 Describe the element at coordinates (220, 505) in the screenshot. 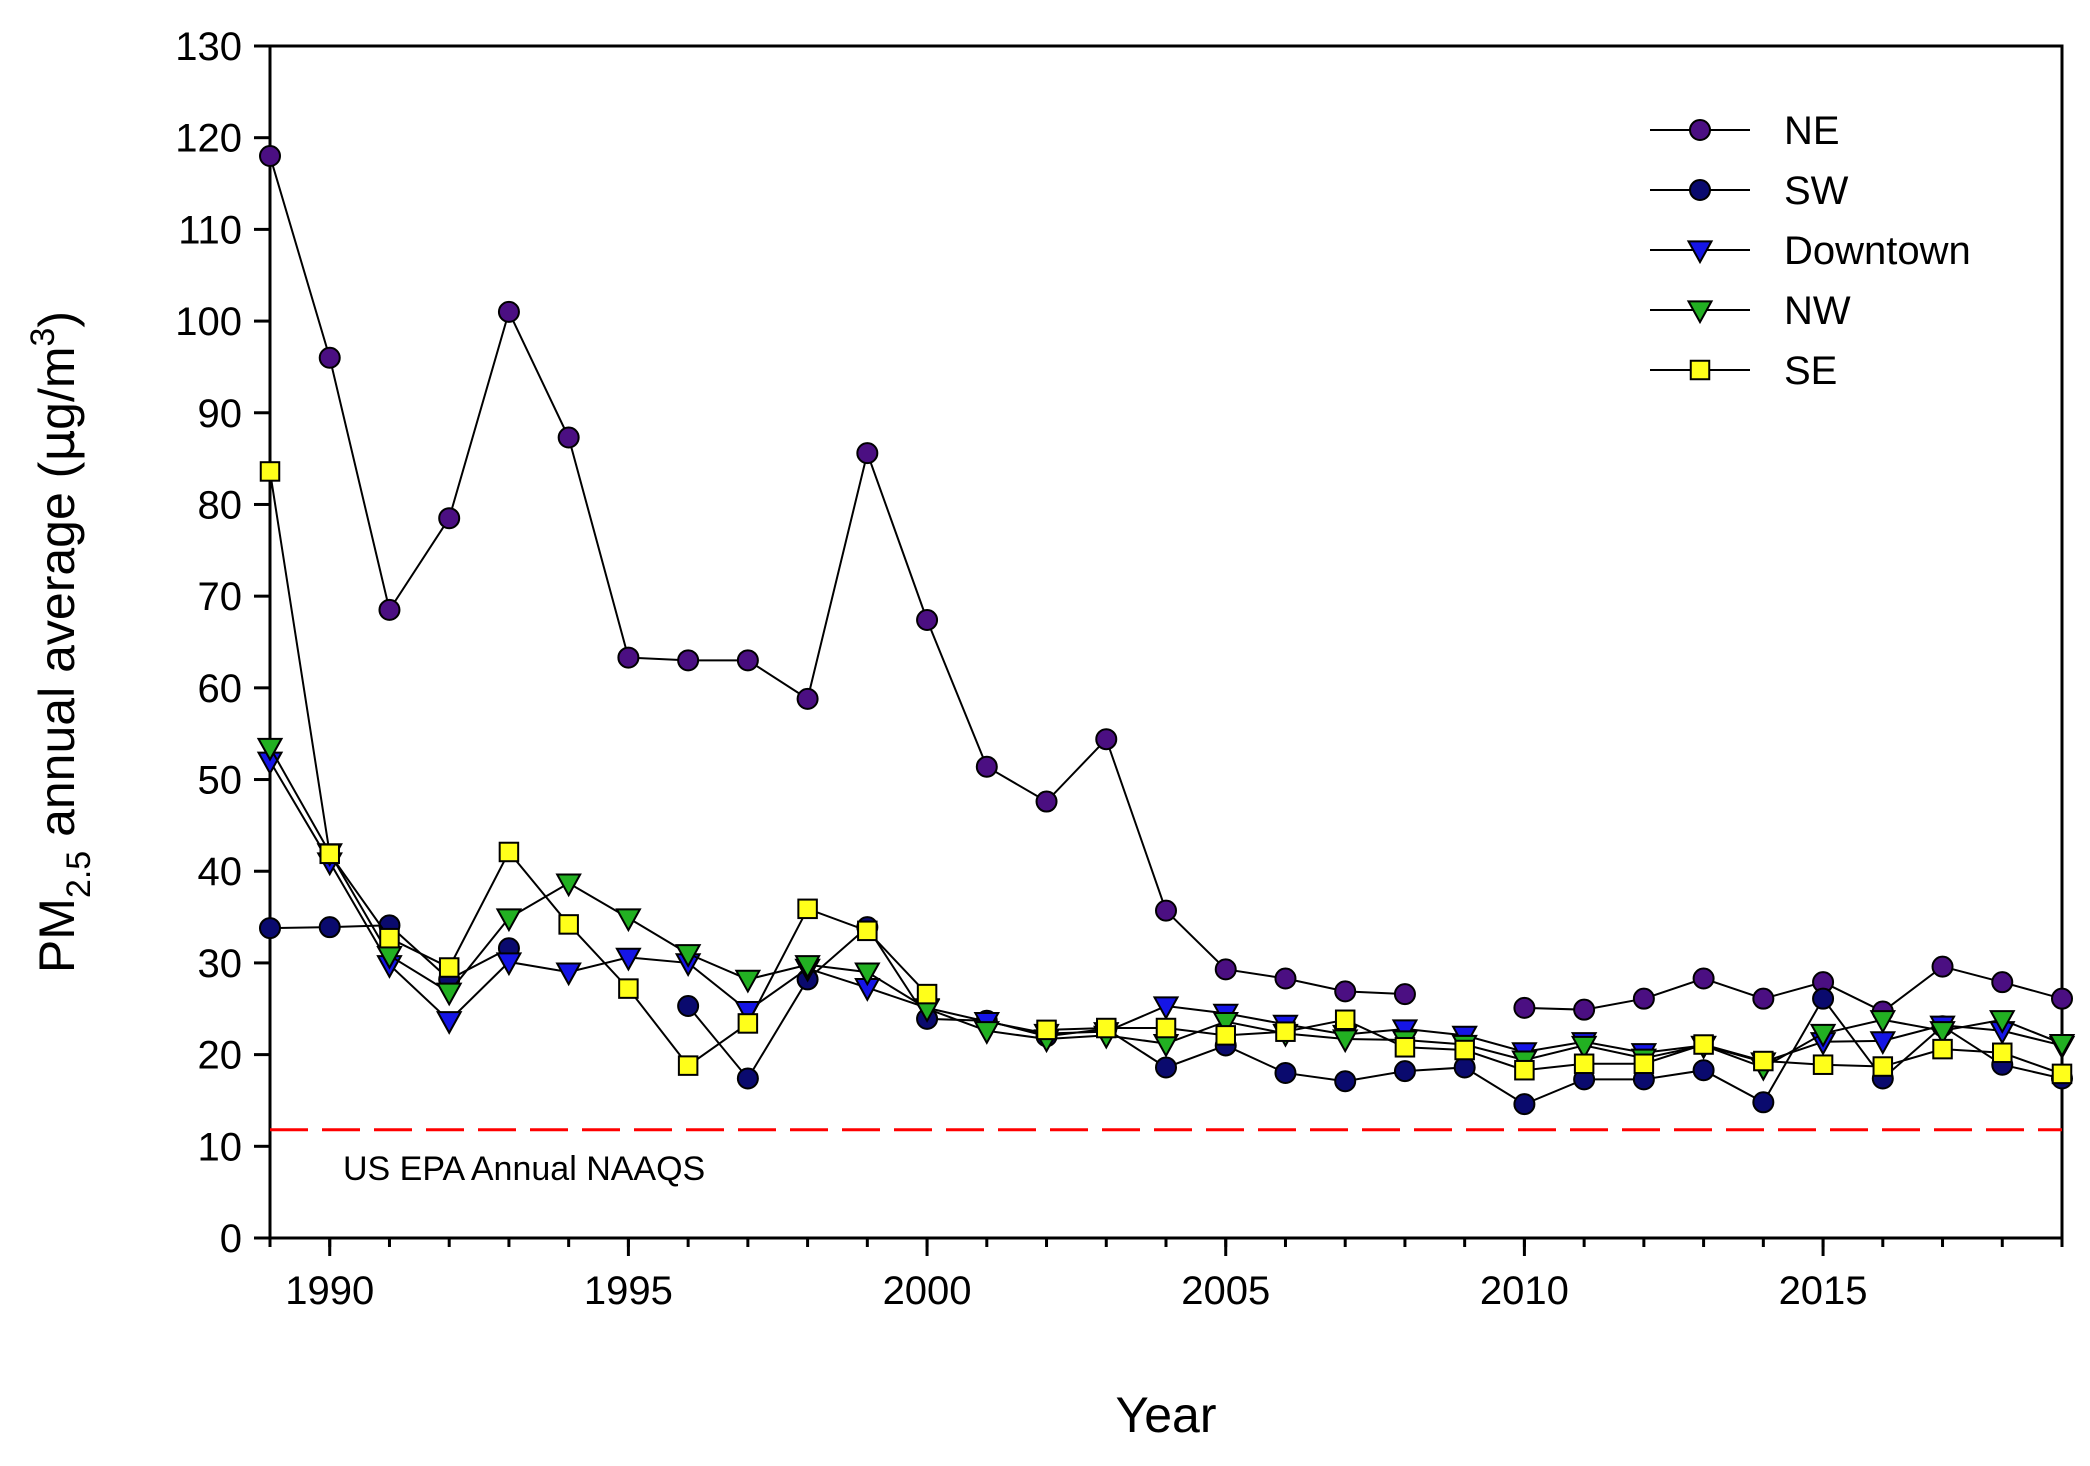

I see `y-tick-label: 80` at that location.